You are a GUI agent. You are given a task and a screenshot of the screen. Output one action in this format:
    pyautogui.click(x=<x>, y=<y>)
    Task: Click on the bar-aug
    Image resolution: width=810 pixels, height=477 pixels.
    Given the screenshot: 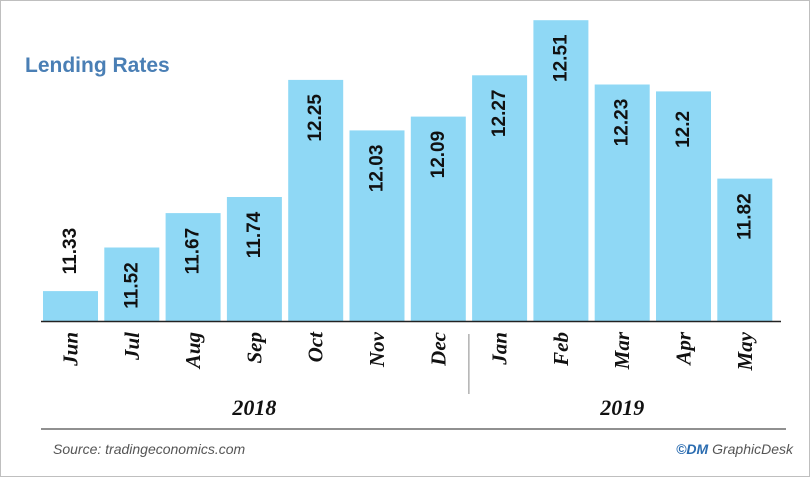 What is the action you would take?
    pyautogui.click(x=193, y=267)
    